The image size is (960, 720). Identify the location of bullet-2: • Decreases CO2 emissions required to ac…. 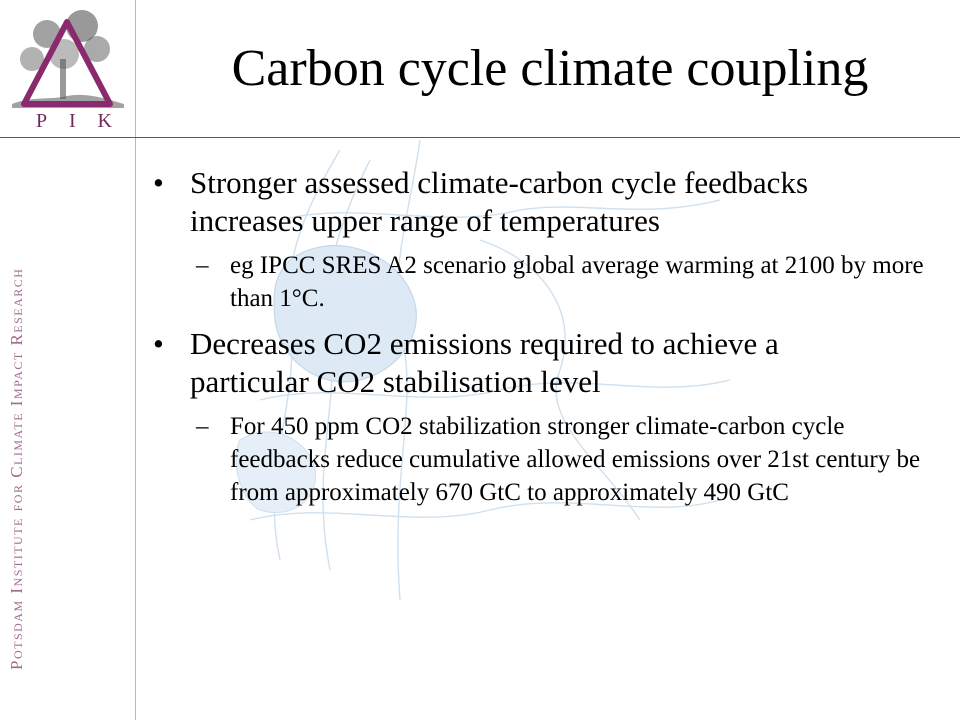
(550, 363).